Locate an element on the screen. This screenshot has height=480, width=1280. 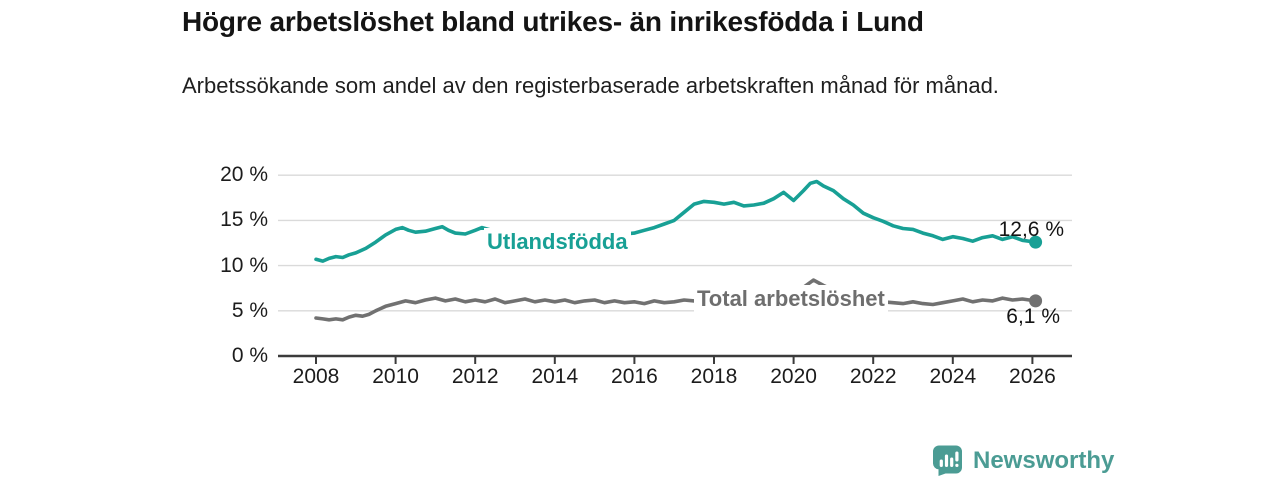
x-axis-tick-label: 2008 is located at coordinates (316, 376).